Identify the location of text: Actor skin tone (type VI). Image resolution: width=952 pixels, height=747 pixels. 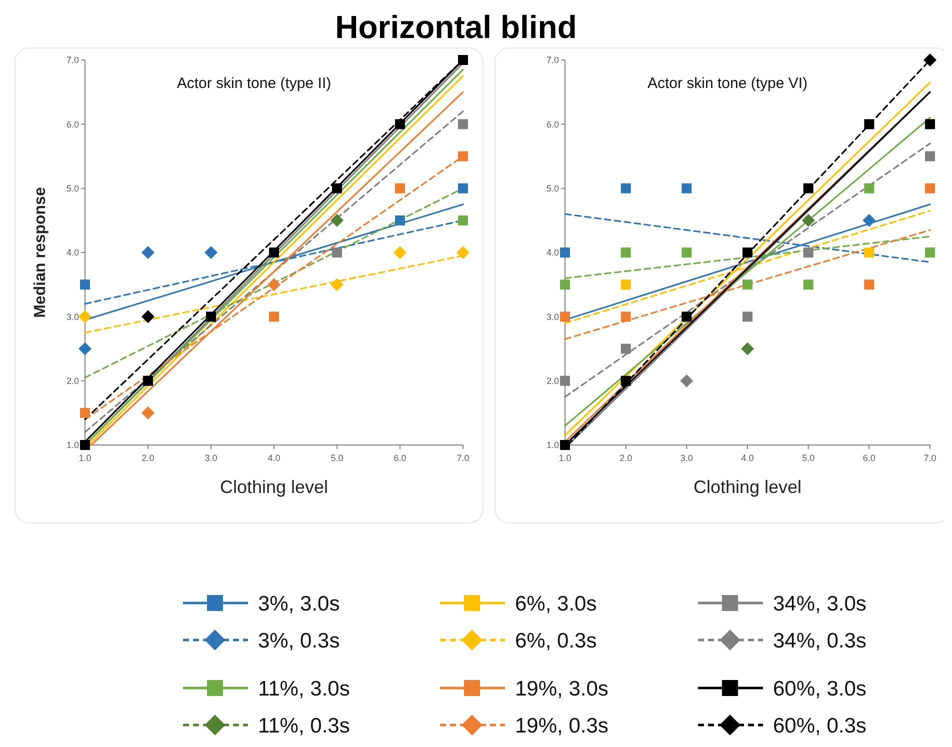
(727, 83).